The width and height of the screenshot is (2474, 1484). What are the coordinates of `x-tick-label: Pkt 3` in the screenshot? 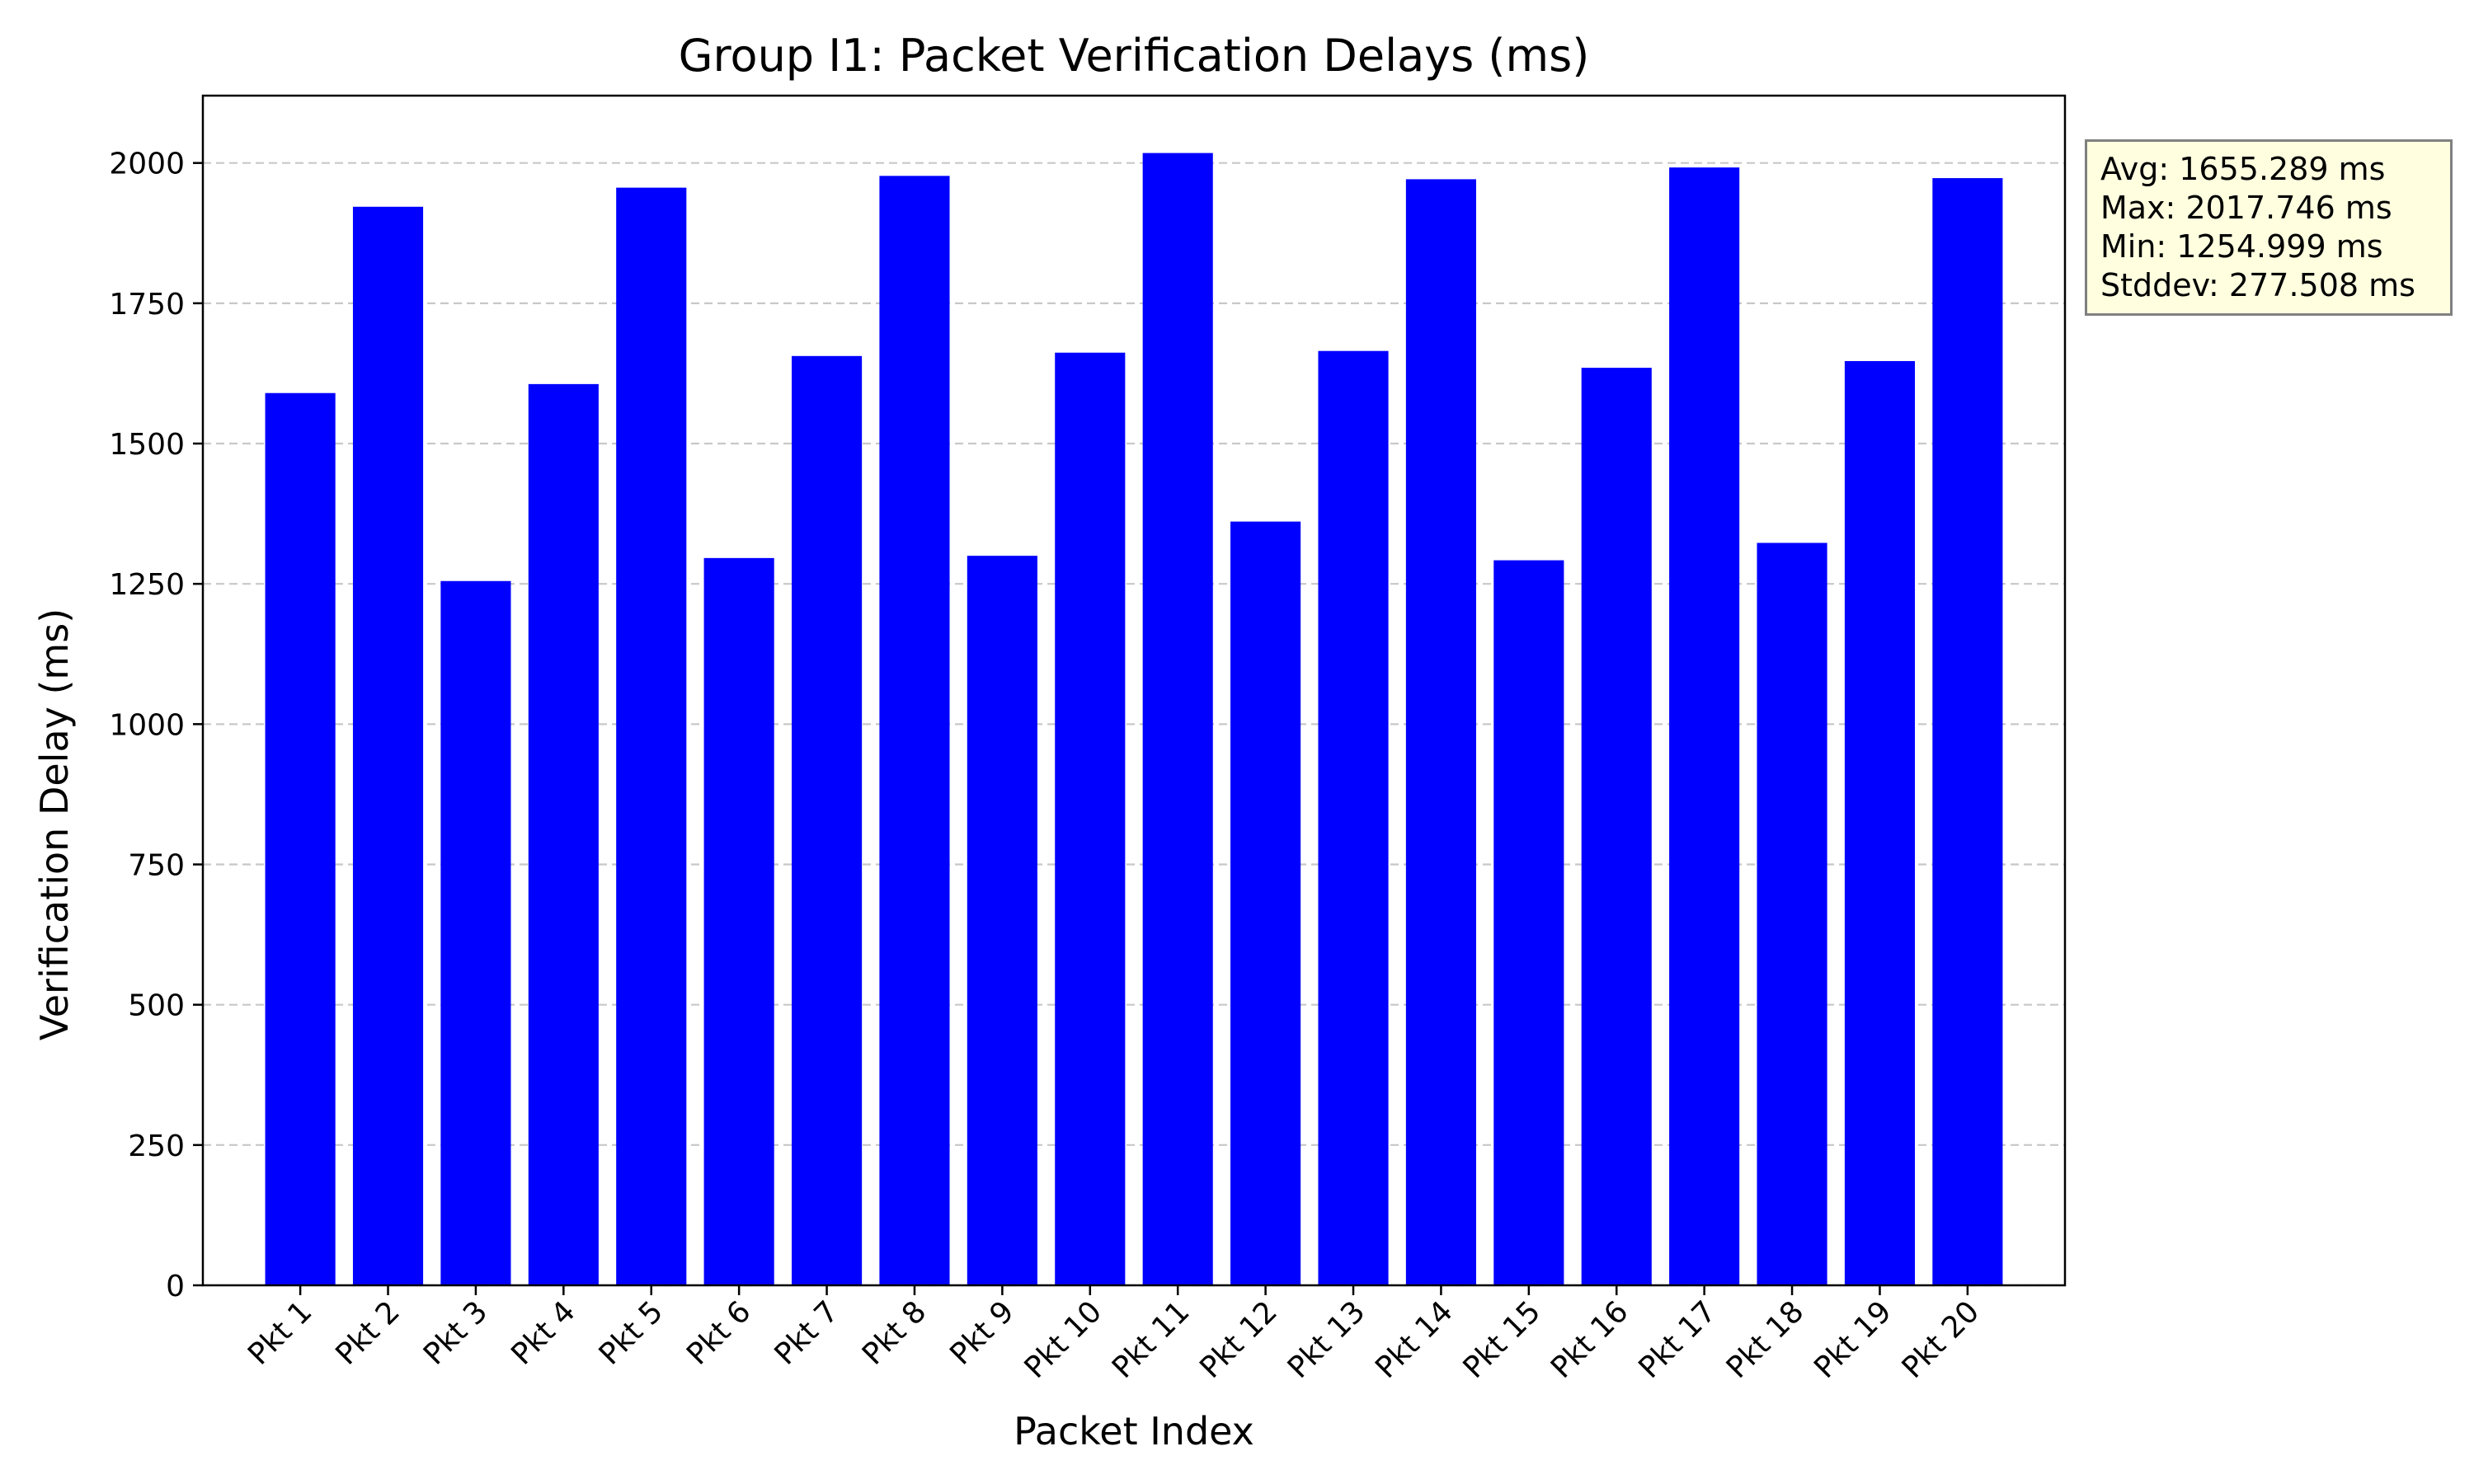 It's located at (455, 1332).